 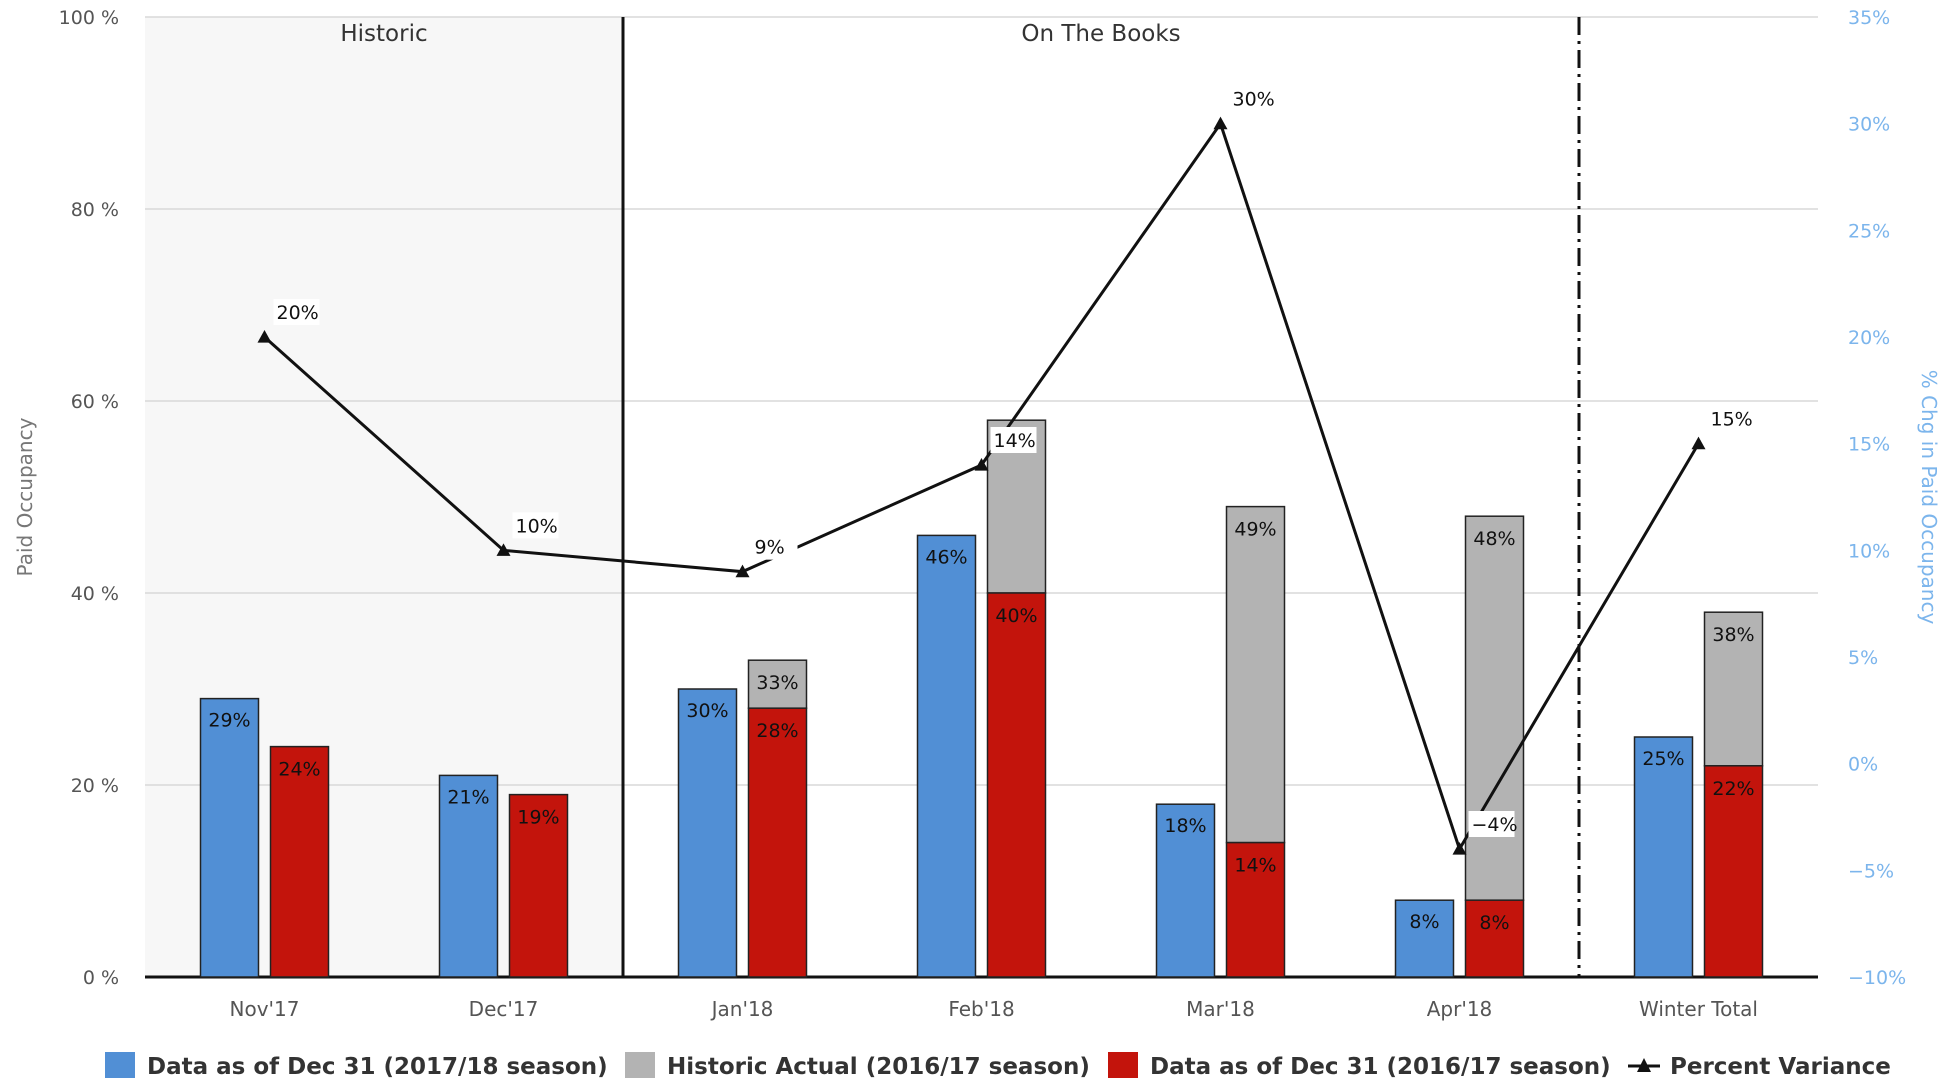 I want to click on x-tick-label: Jan'18, so click(x=742, y=1009).